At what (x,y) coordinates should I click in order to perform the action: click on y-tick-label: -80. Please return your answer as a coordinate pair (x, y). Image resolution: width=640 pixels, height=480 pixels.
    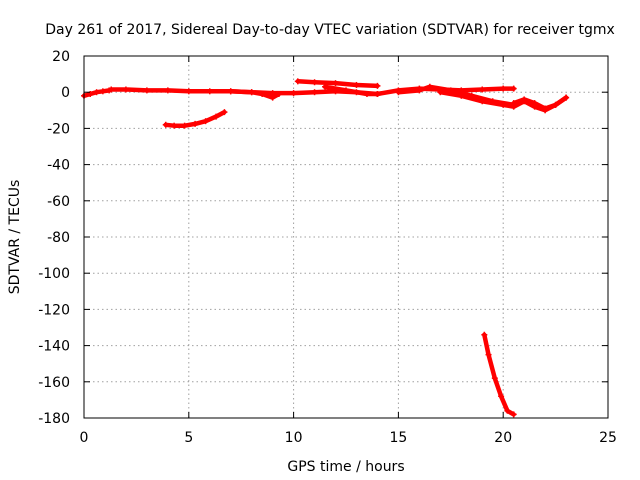
    Looking at the image, I should click on (58, 238).